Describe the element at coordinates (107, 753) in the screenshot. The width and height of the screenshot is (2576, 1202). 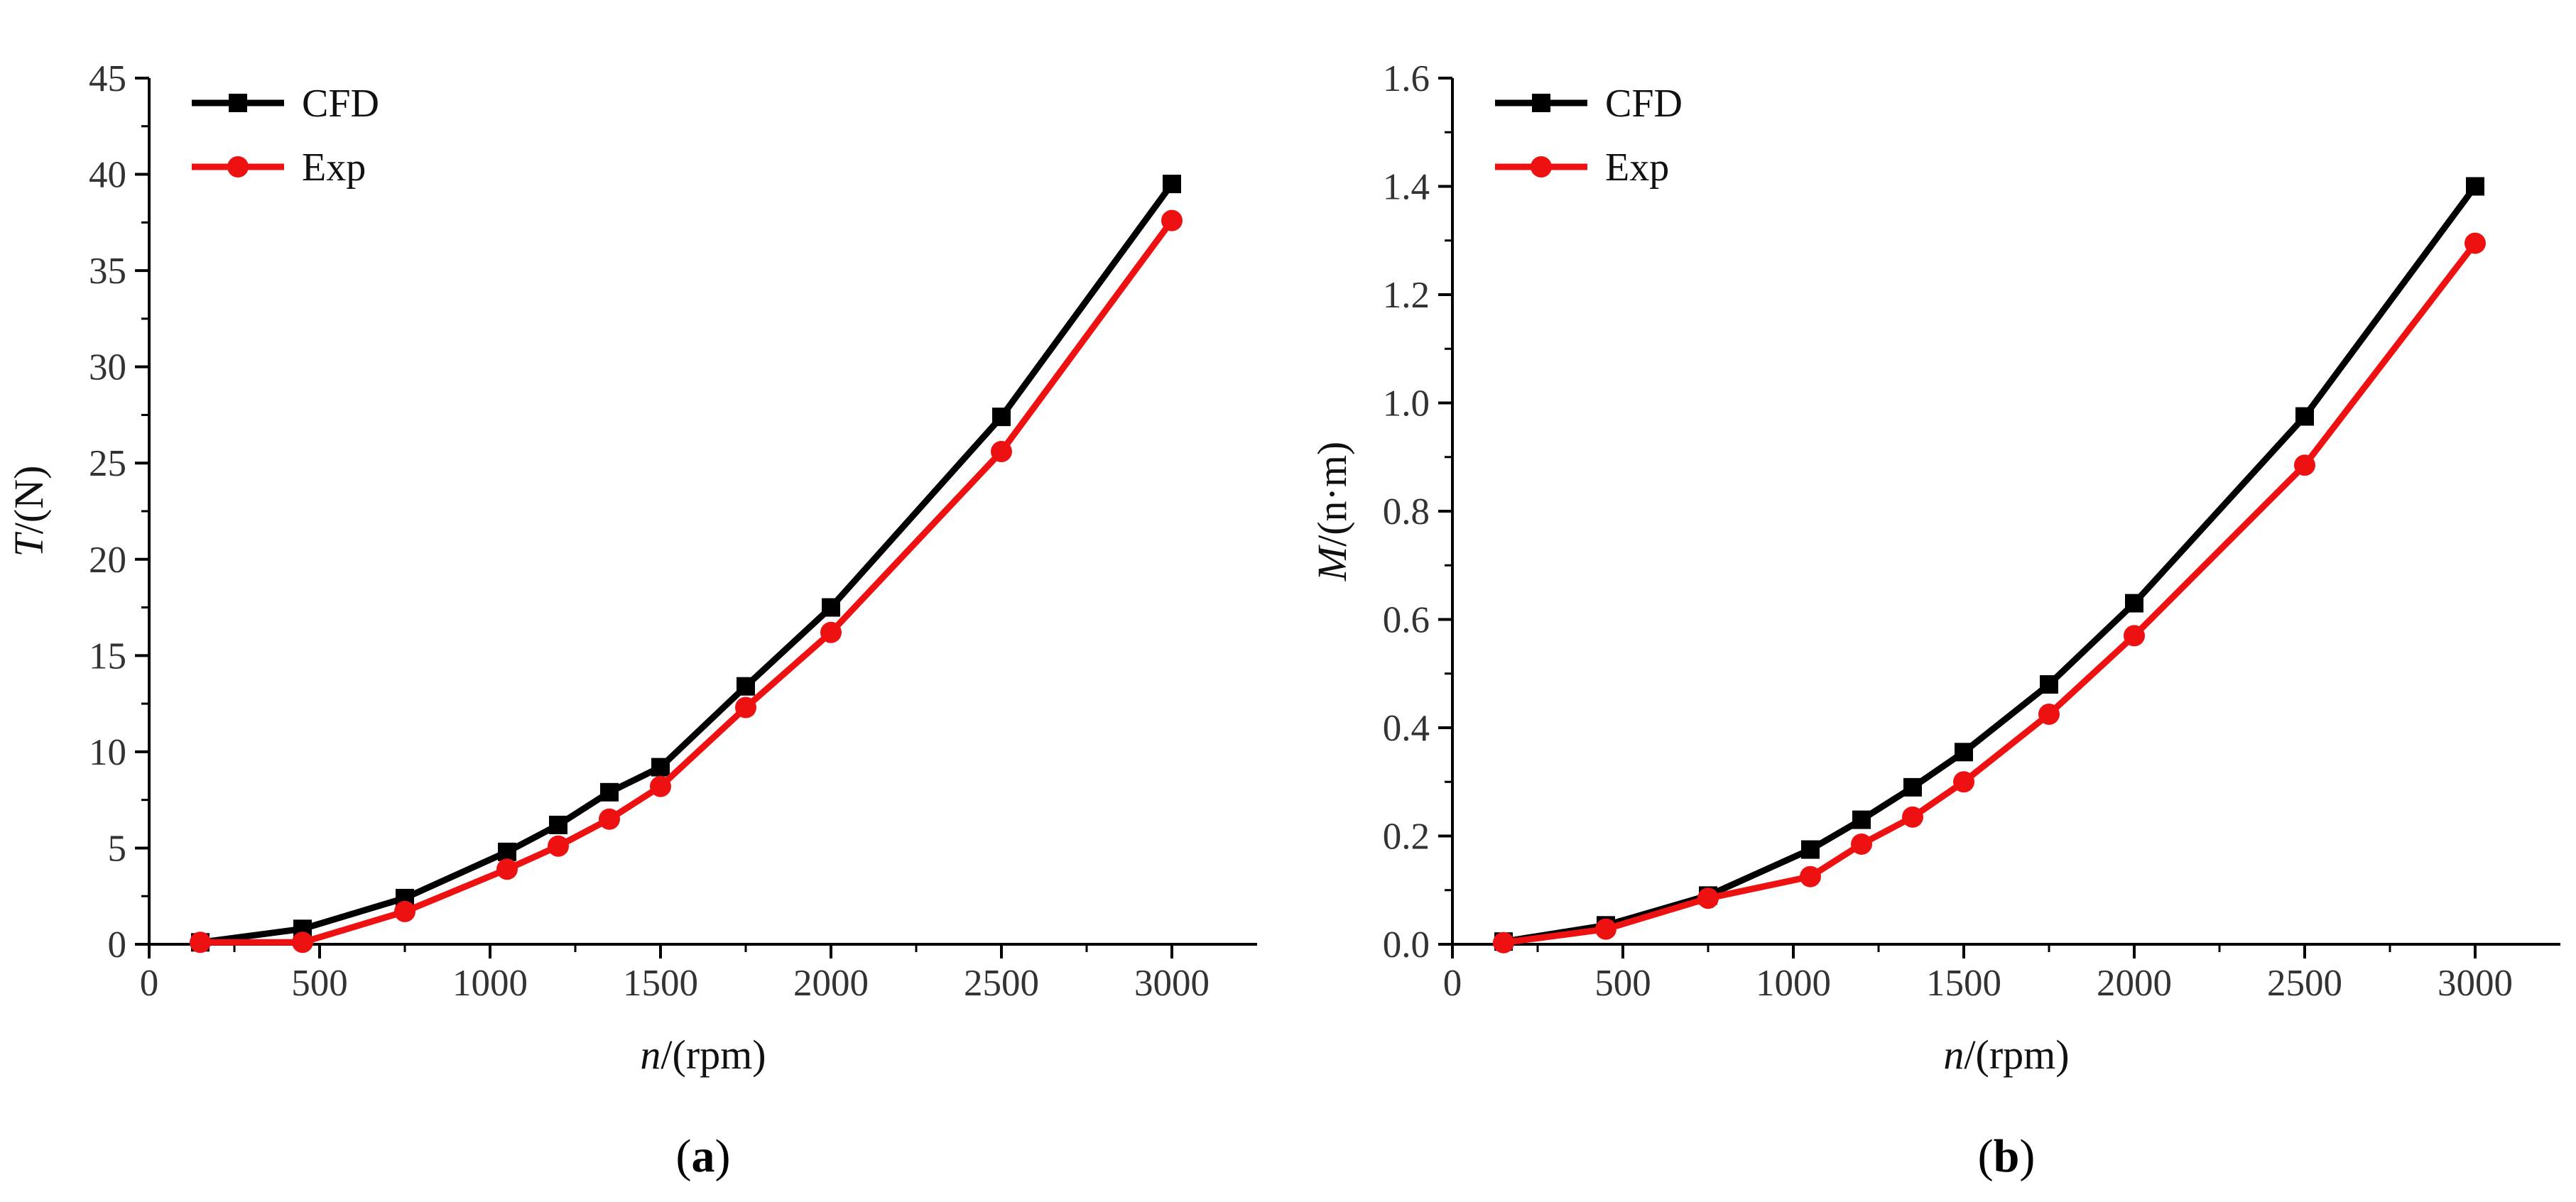
I see `y-tick-label: 10` at that location.